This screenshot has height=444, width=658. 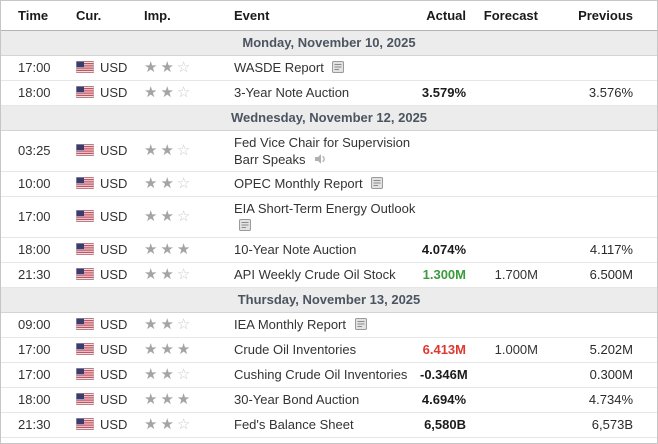 I want to click on event-row: 17:00 USD ★★☆ WASDE Report, so click(x=329, y=68).